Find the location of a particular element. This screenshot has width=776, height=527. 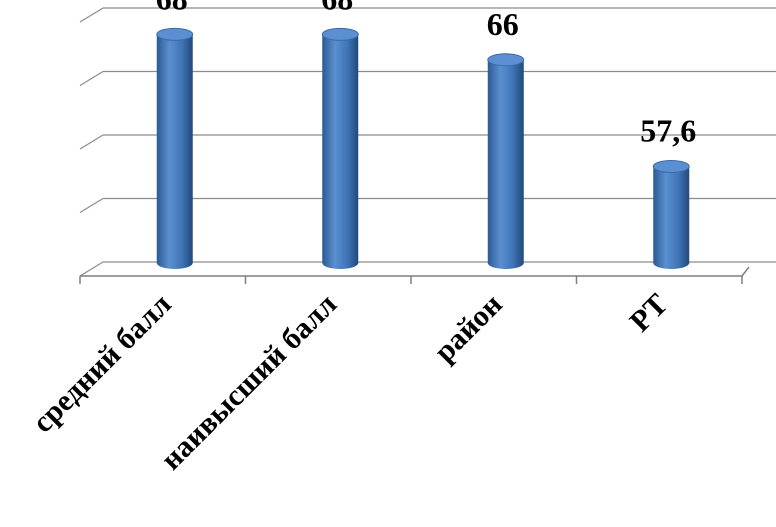

x-tick-label: средний балл is located at coordinates (102, 364).